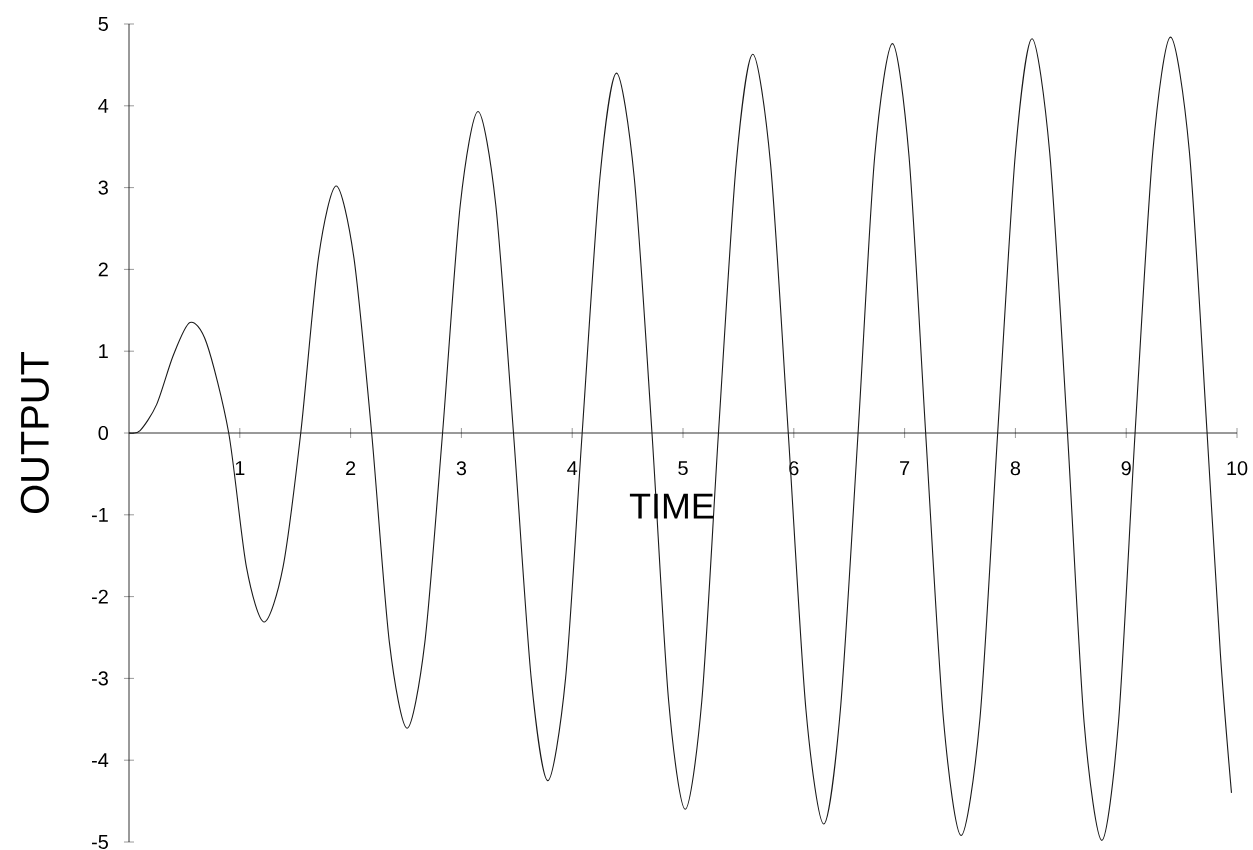 Image resolution: width=1253 pixels, height=850 pixels. Describe the element at coordinates (100, 760) in the screenshot. I see `y-tick-label: -4` at that location.